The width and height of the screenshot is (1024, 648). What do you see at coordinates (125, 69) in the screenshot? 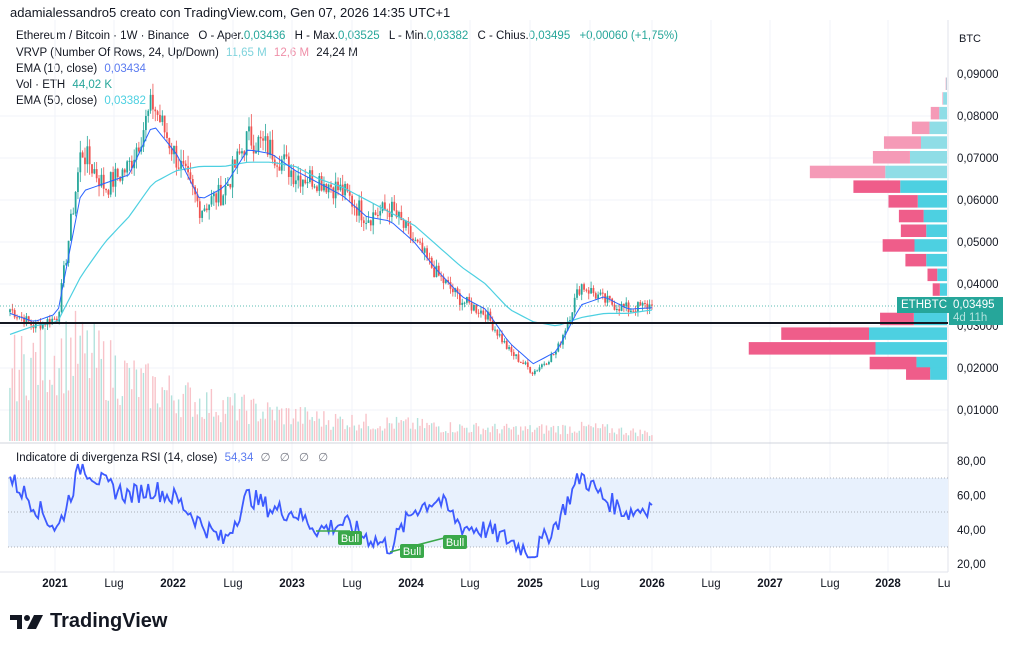
I see `ema10-value: 0,03434` at bounding box center [125, 69].